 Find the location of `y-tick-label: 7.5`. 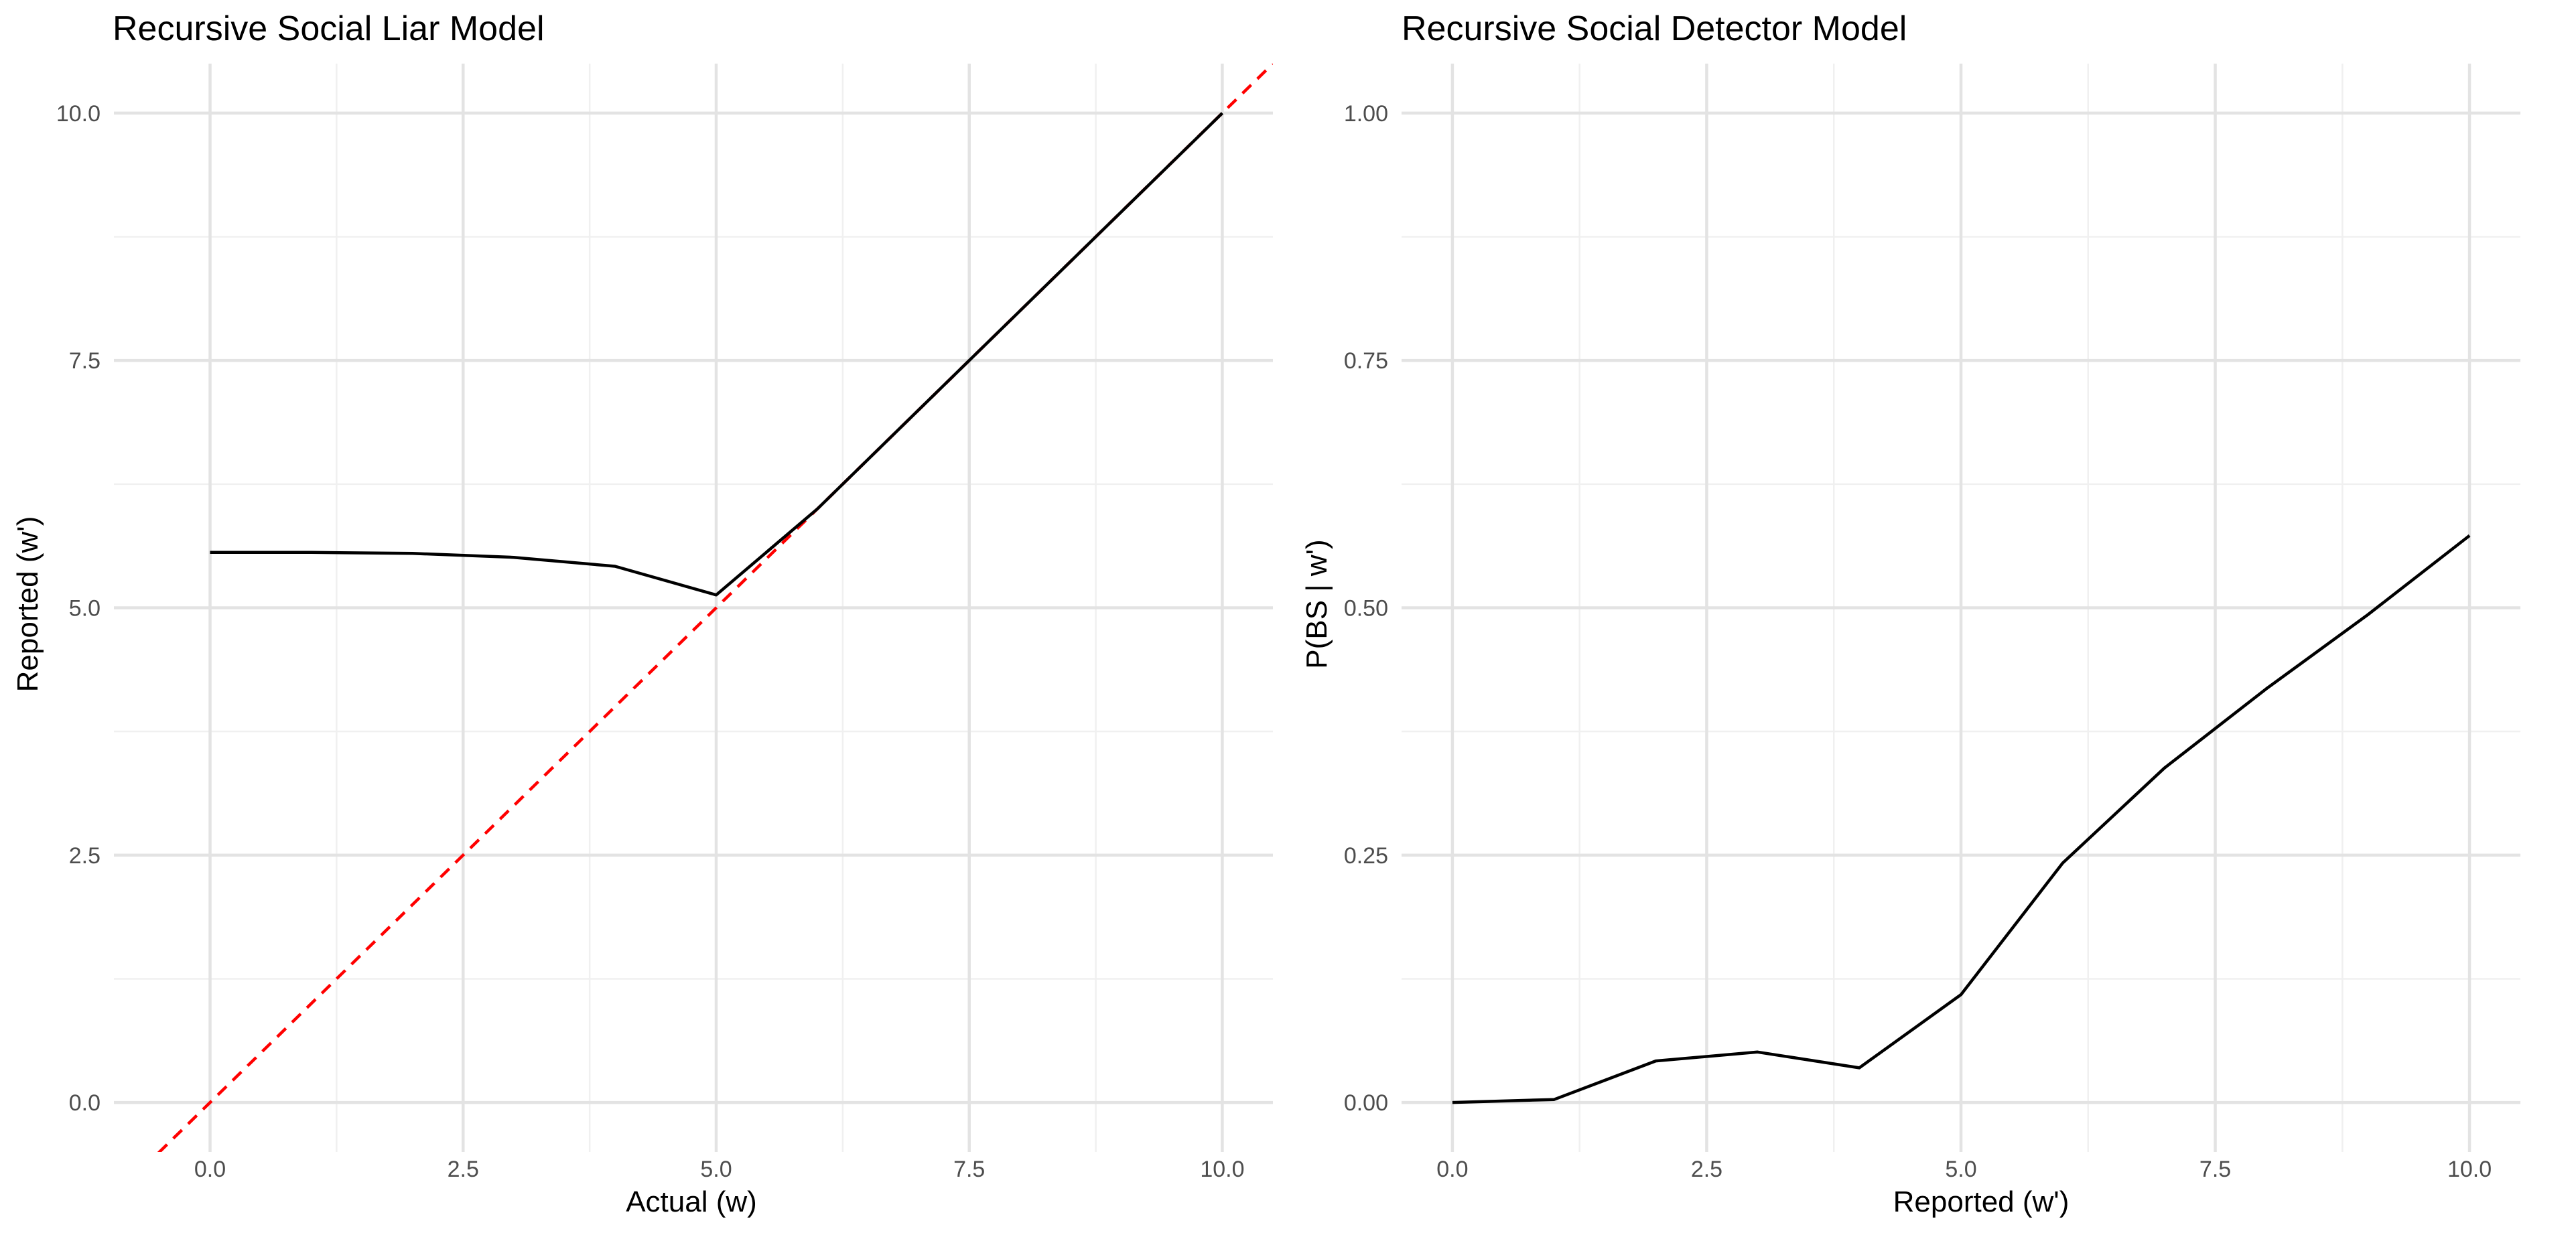

y-tick-label: 7.5 is located at coordinates (84, 361).